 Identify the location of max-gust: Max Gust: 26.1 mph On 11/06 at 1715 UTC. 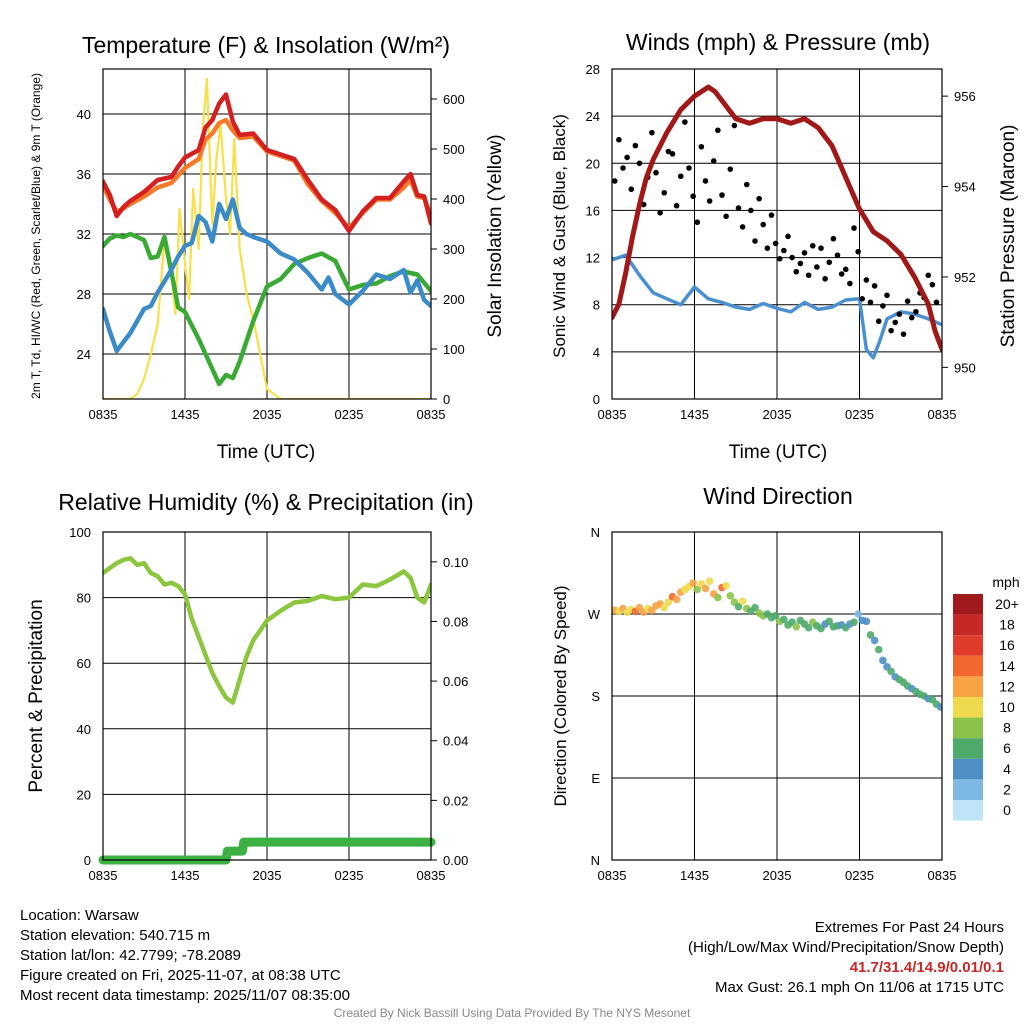
(859, 987).